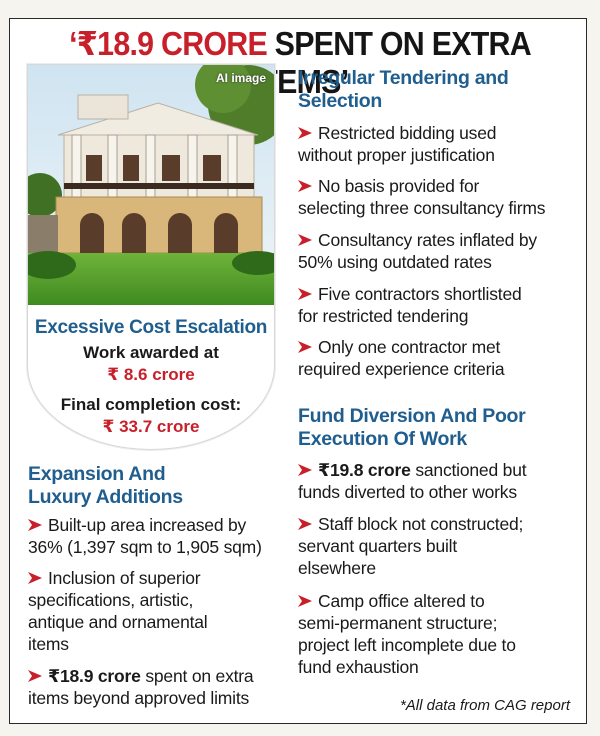 The height and width of the screenshot is (736, 600). Describe the element at coordinates (151, 327) in the screenshot. I see `cost-escalation-heading: Excessive Cost Escalation` at that location.